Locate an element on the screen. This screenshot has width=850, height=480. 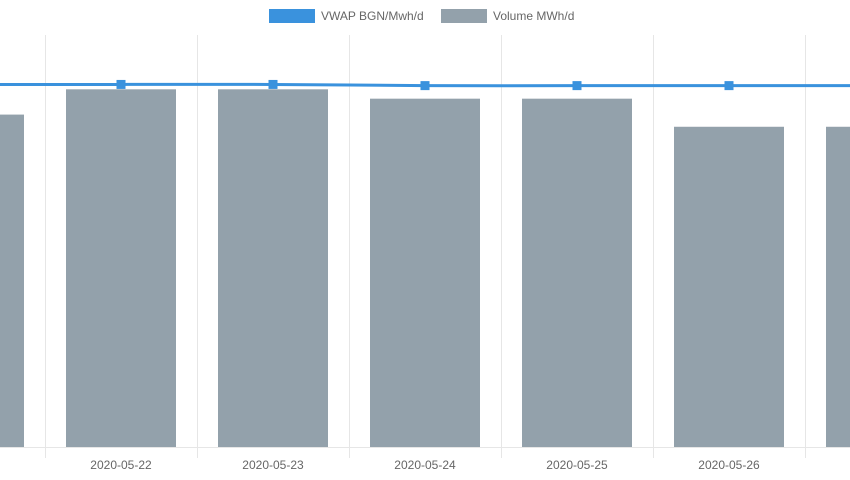
x-tick-label-2020-05-26: 2020-05-26 is located at coordinates (729, 465).